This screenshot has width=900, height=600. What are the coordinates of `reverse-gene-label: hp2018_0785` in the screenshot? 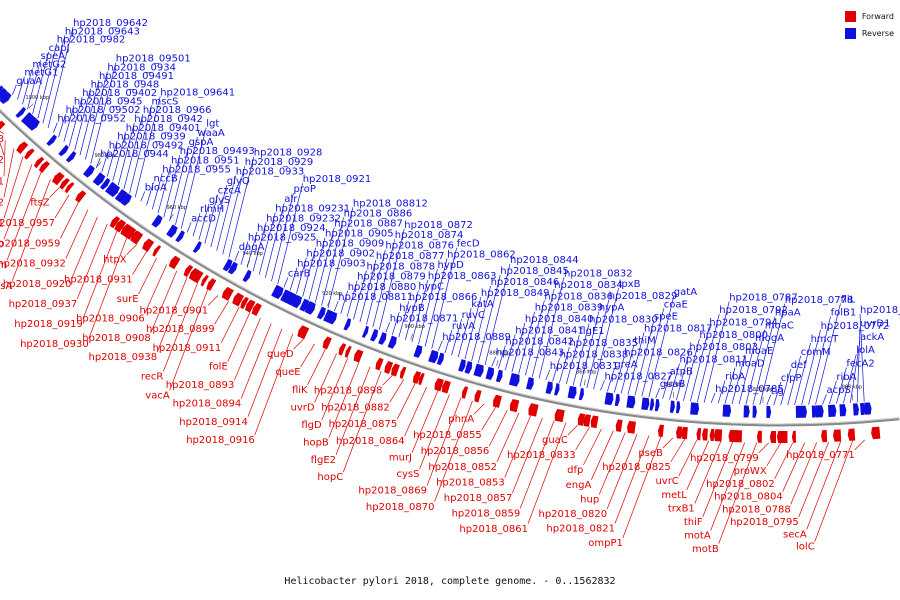 It's located at (749, 389).